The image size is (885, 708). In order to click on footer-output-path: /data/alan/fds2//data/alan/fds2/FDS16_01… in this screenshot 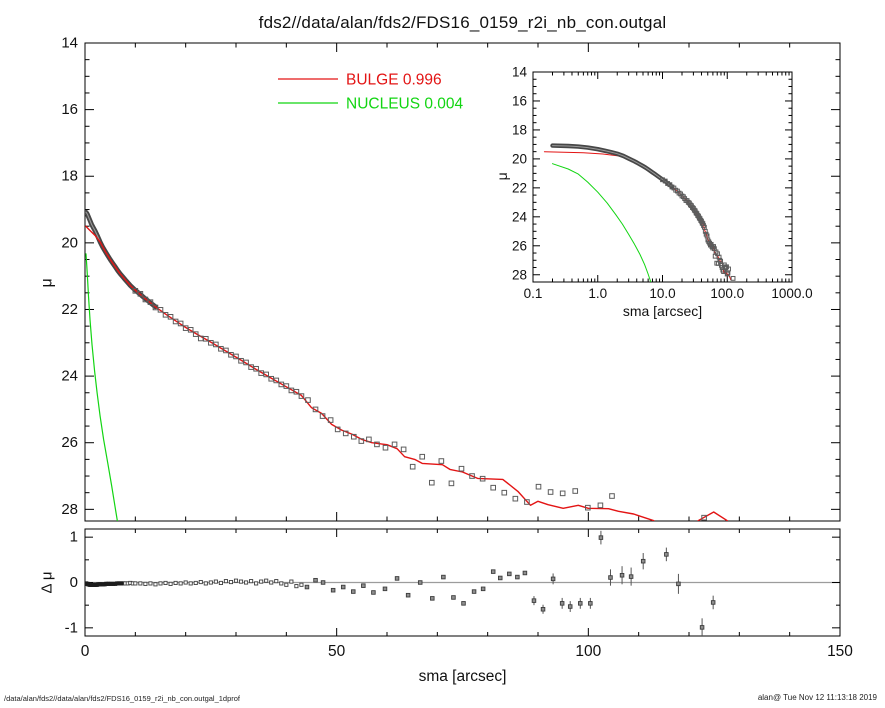, I will do `click(122, 698)`.